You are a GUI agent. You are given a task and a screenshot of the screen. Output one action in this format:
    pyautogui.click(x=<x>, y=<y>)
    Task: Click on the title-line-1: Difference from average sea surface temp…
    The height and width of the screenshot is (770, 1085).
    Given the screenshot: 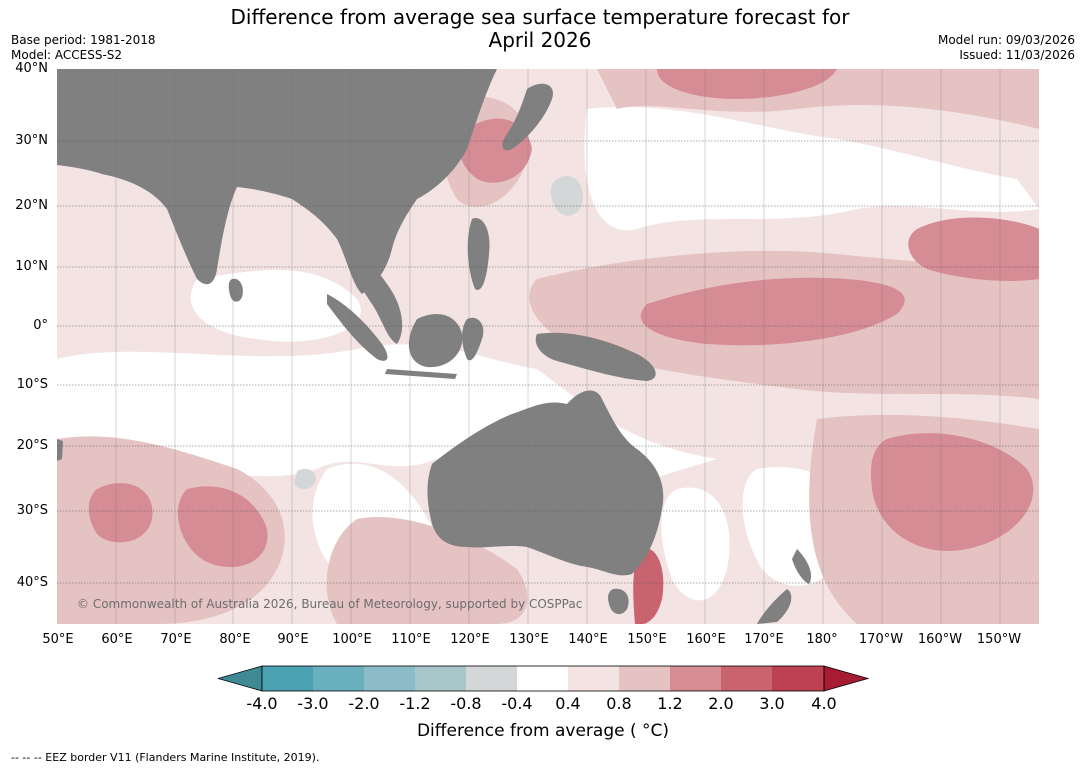 What is the action you would take?
    pyautogui.click(x=540, y=17)
    